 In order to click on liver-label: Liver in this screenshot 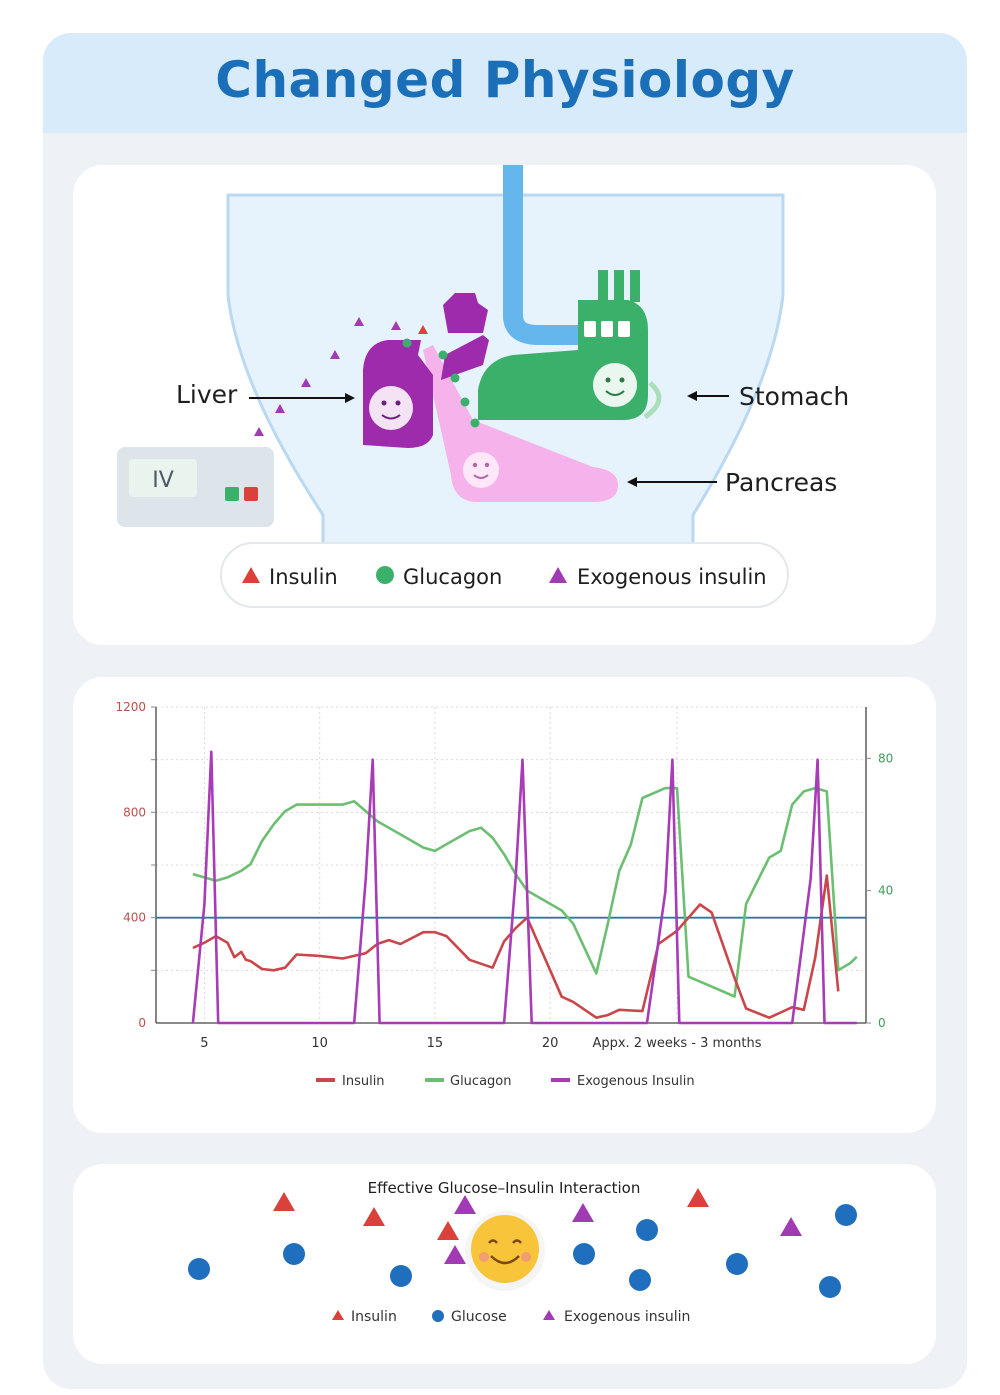, I will do `click(207, 394)`.